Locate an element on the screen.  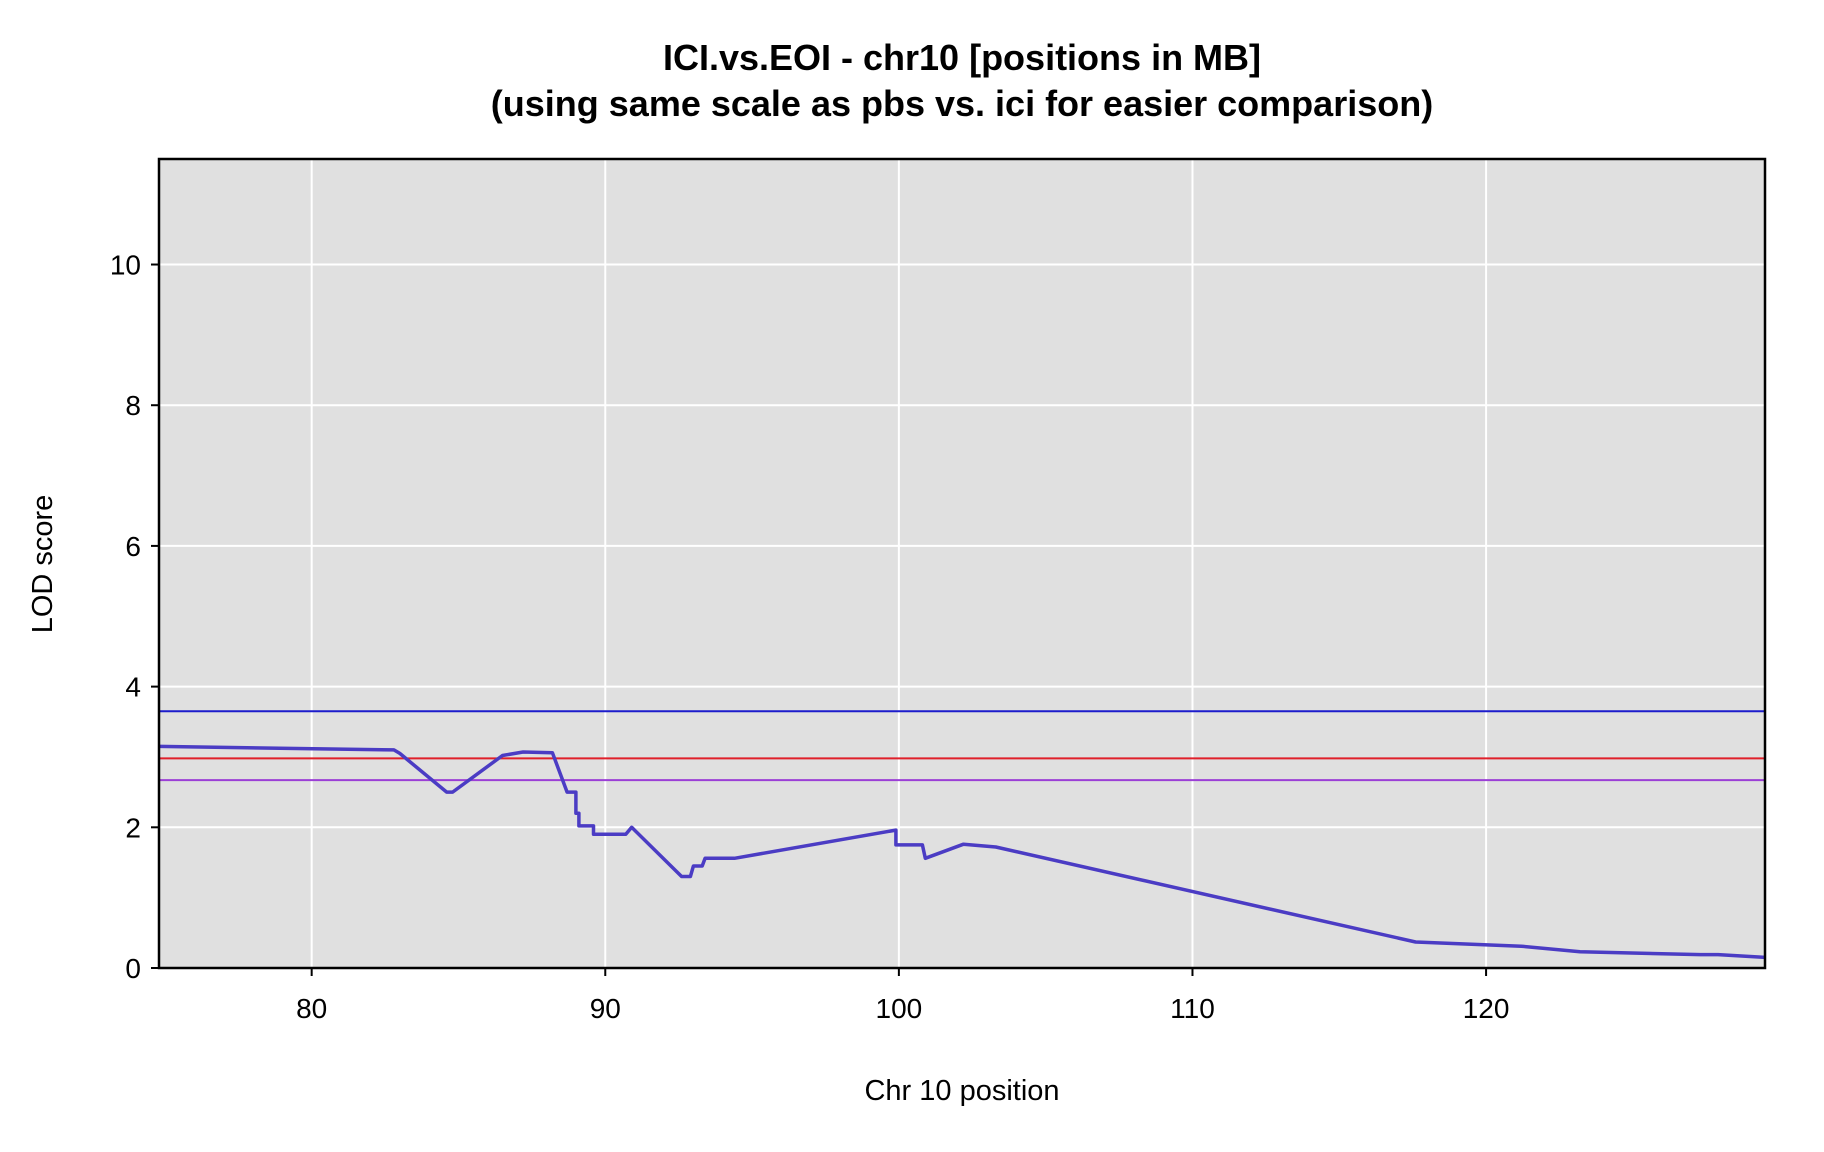
y-axis-label: LOD score is located at coordinates (43, 564).